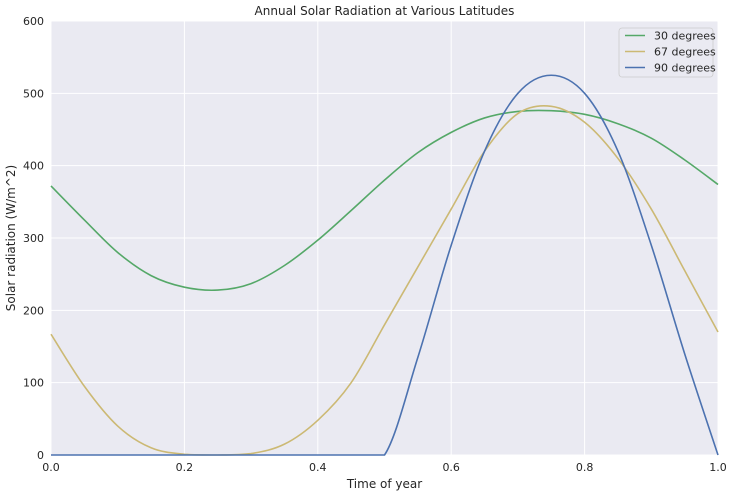 This screenshot has width=734, height=496. Describe the element at coordinates (33, 383) in the screenshot. I see `y-tick-label: 100` at that location.